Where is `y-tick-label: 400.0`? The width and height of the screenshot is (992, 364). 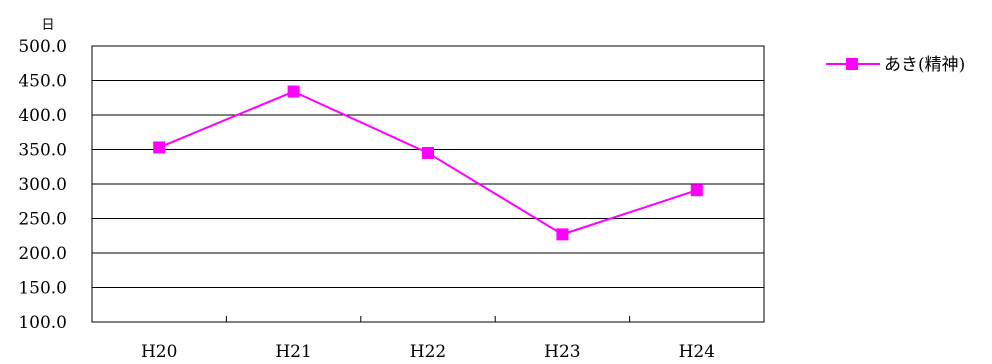 y-tick-label: 400.0 is located at coordinates (42, 116).